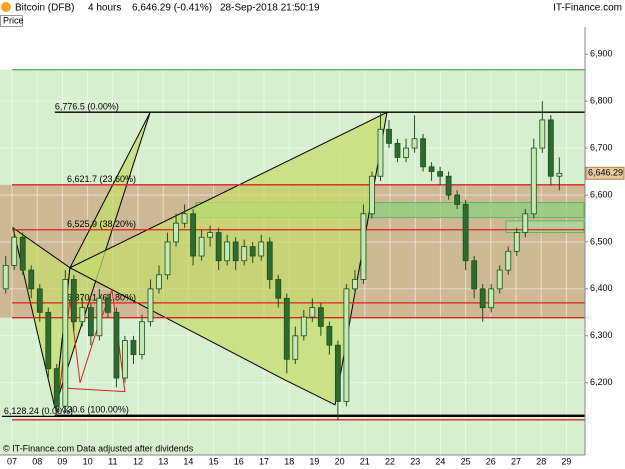  I want to click on level-label: 6,370.1 (61.80%), so click(101, 297).